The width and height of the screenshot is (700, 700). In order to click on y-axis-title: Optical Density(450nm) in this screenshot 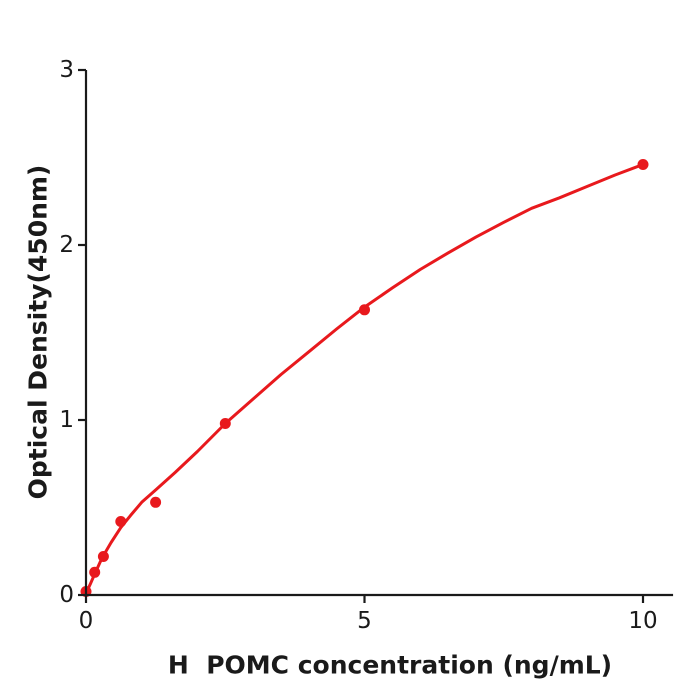, I will do `click(38, 332)`.